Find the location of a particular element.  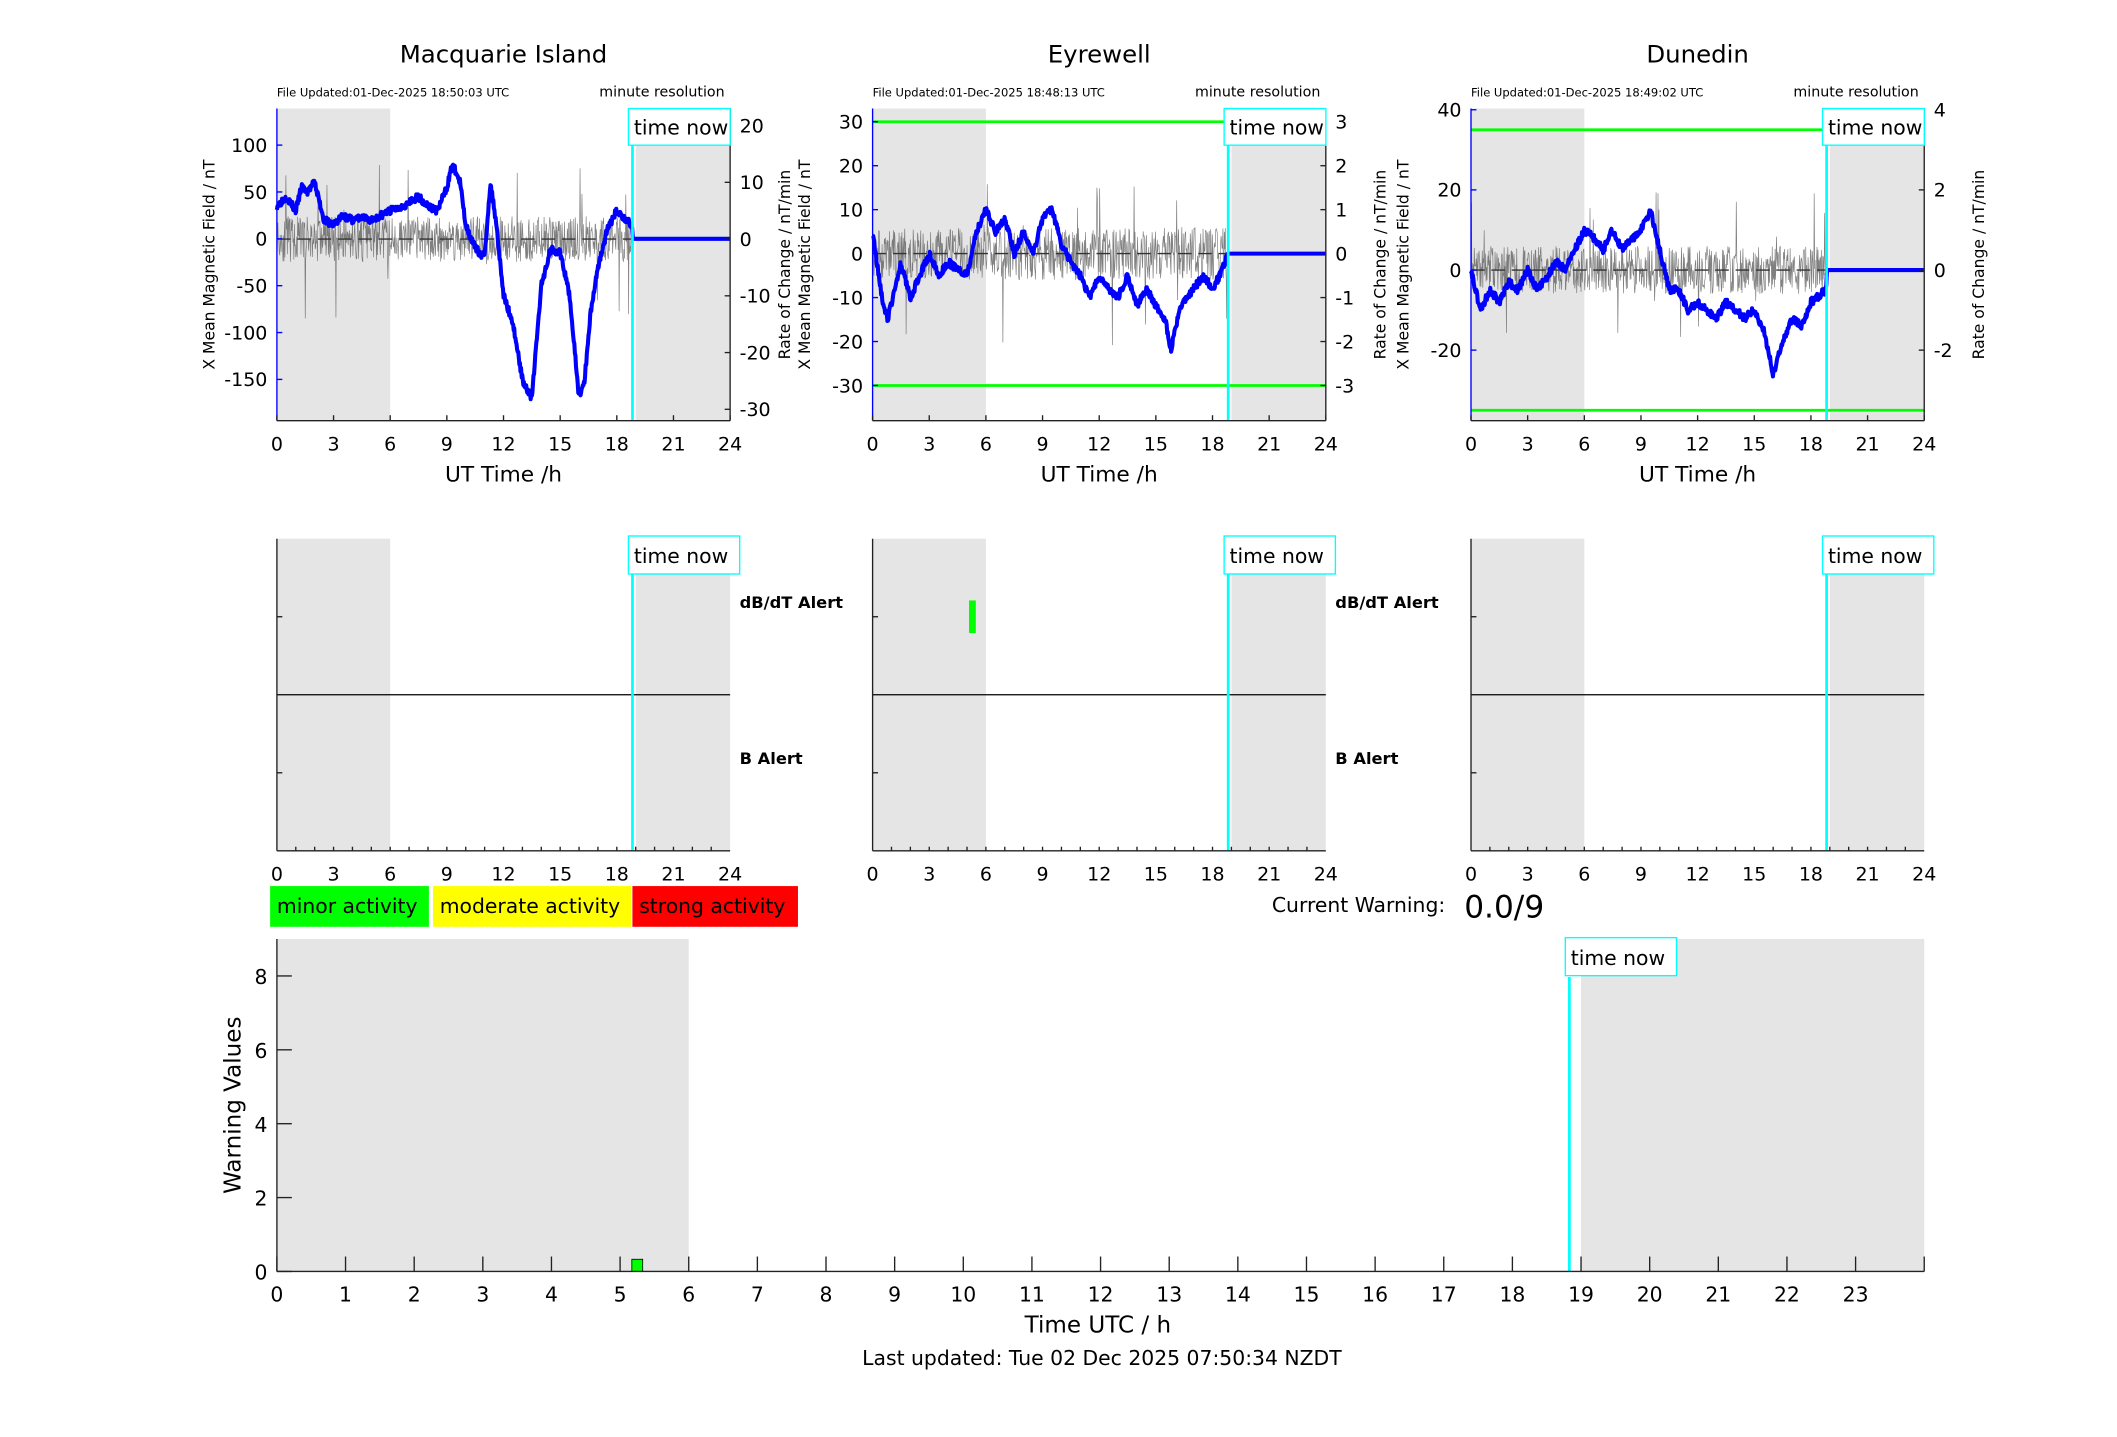

file-updated-text: File Updated:01-Dec-2025 18:49:02 UTC is located at coordinates (1587, 92).